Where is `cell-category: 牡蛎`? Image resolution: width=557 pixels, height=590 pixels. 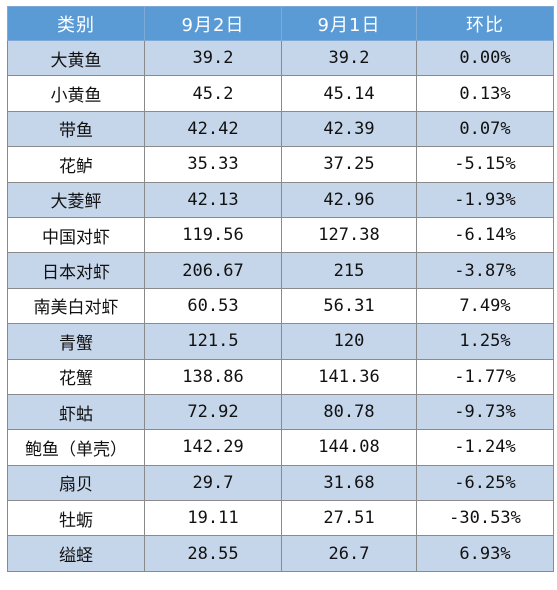
cell-category: 牡蛎 is located at coordinates (76, 518).